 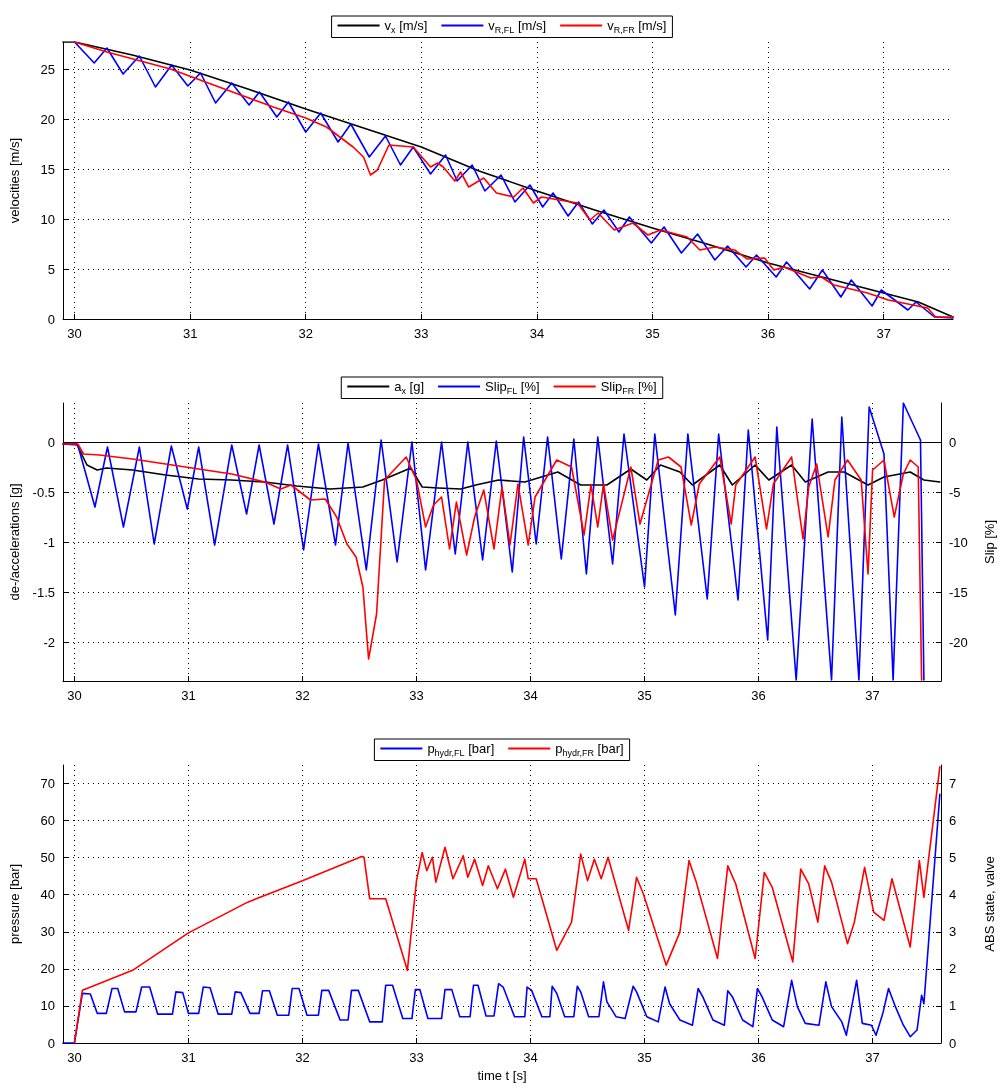 I want to click on y2-axis-title: ABS state, valve, so click(x=989, y=904).